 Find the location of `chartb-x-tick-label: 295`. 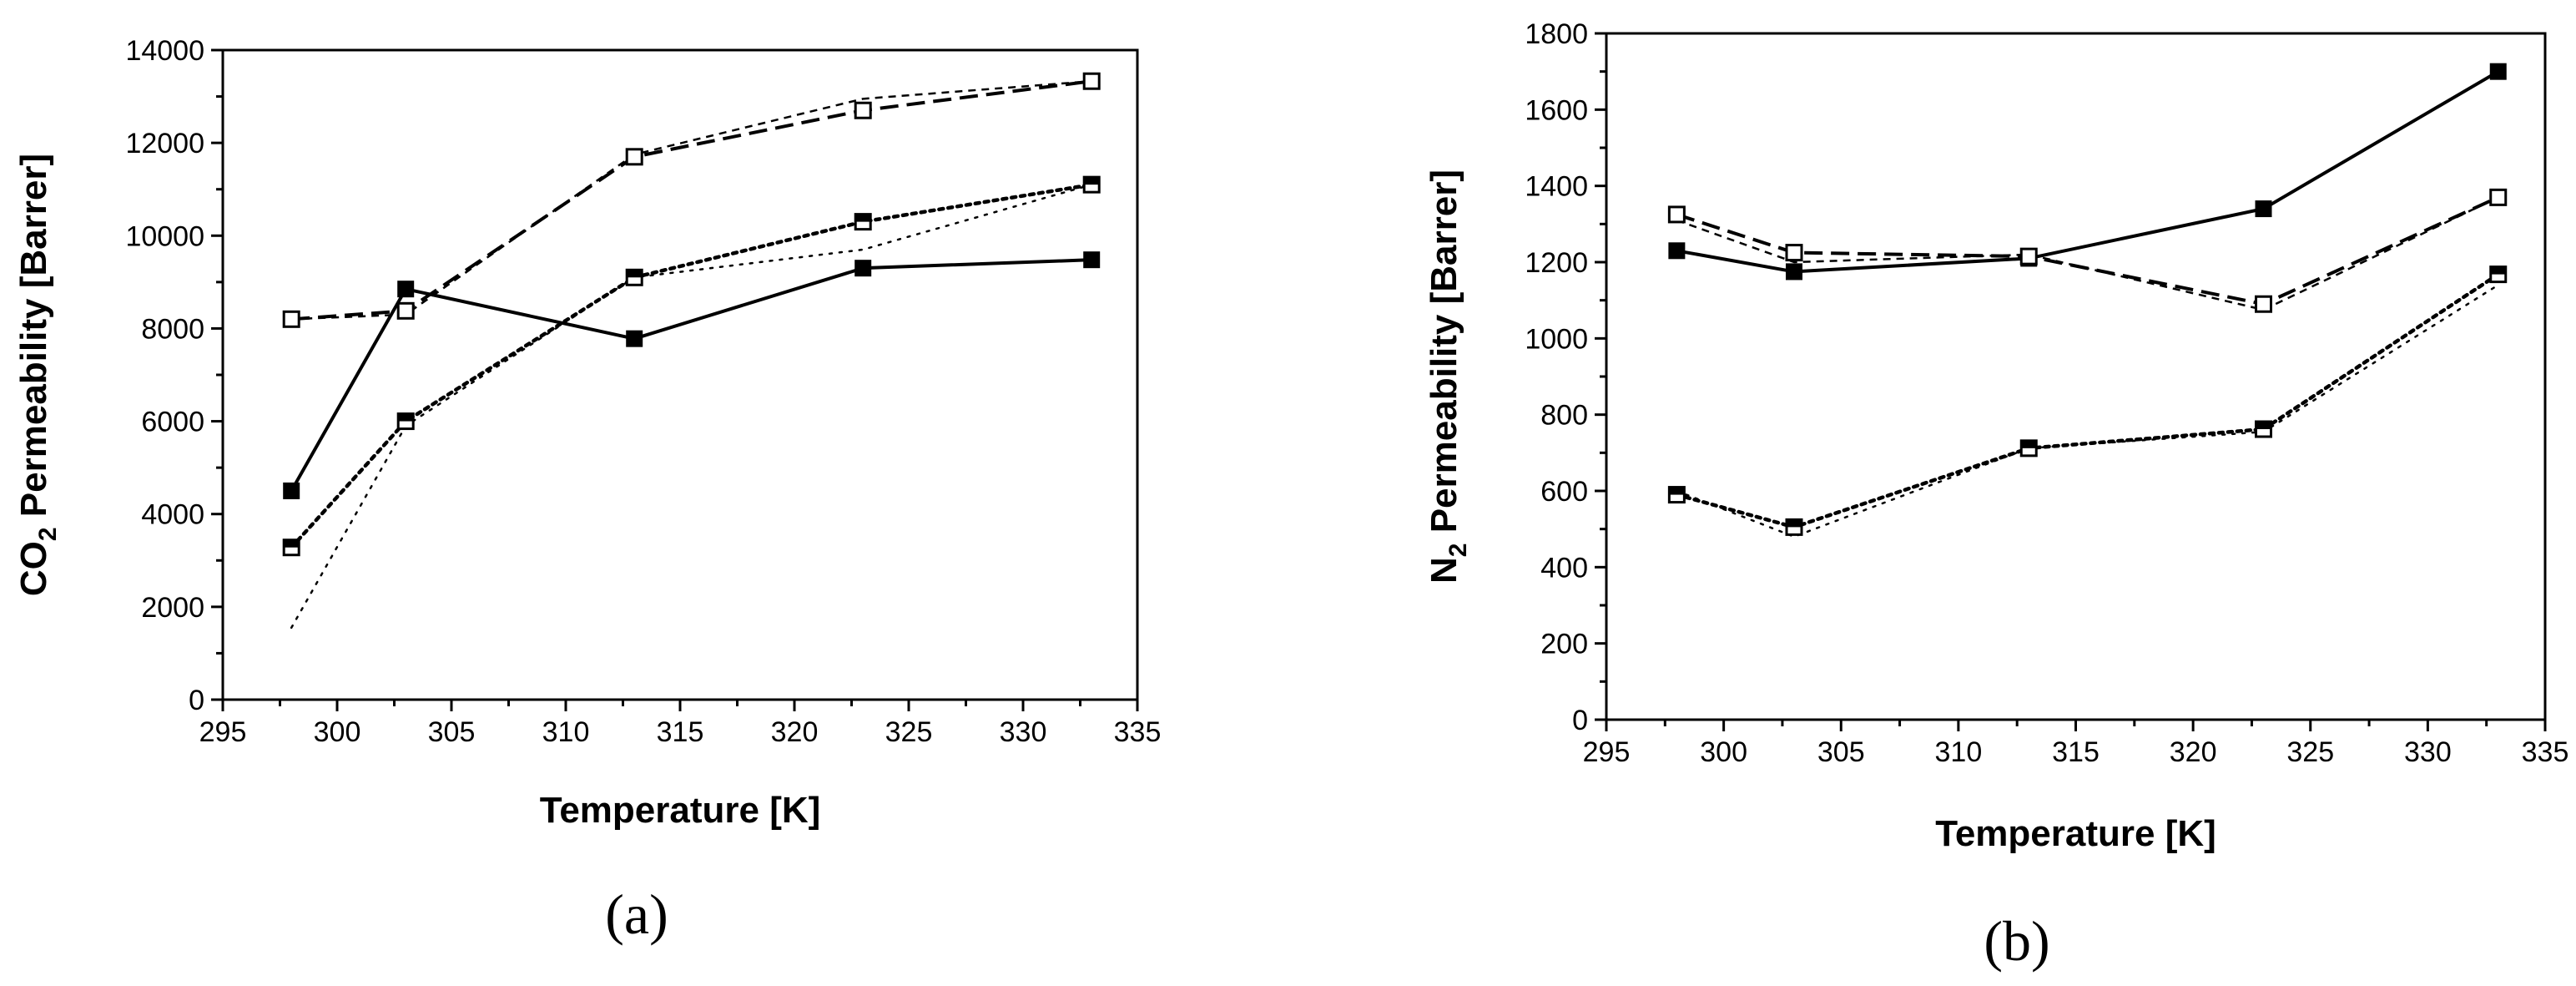

chartb-x-tick-label: 295 is located at coordinates (1607, 752).